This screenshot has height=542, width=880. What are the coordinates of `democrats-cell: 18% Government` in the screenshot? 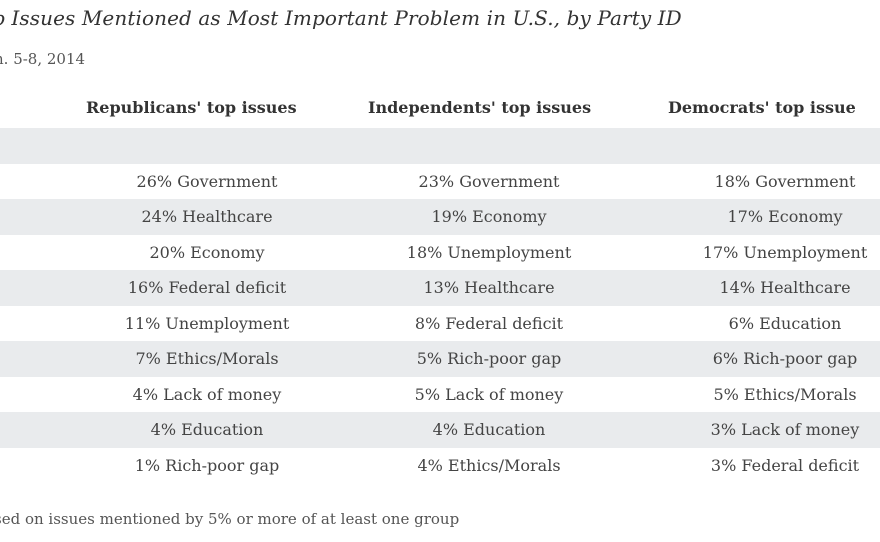 It's located at (785, 181).